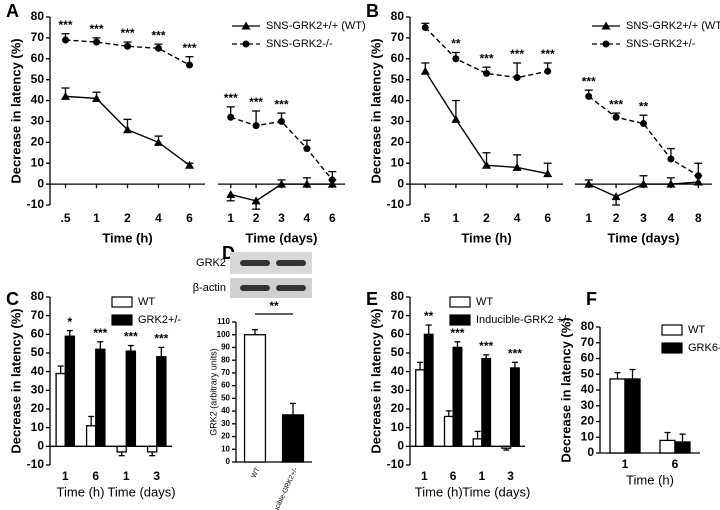  I want to click on y-tick-label: 100, so click(224, 334).